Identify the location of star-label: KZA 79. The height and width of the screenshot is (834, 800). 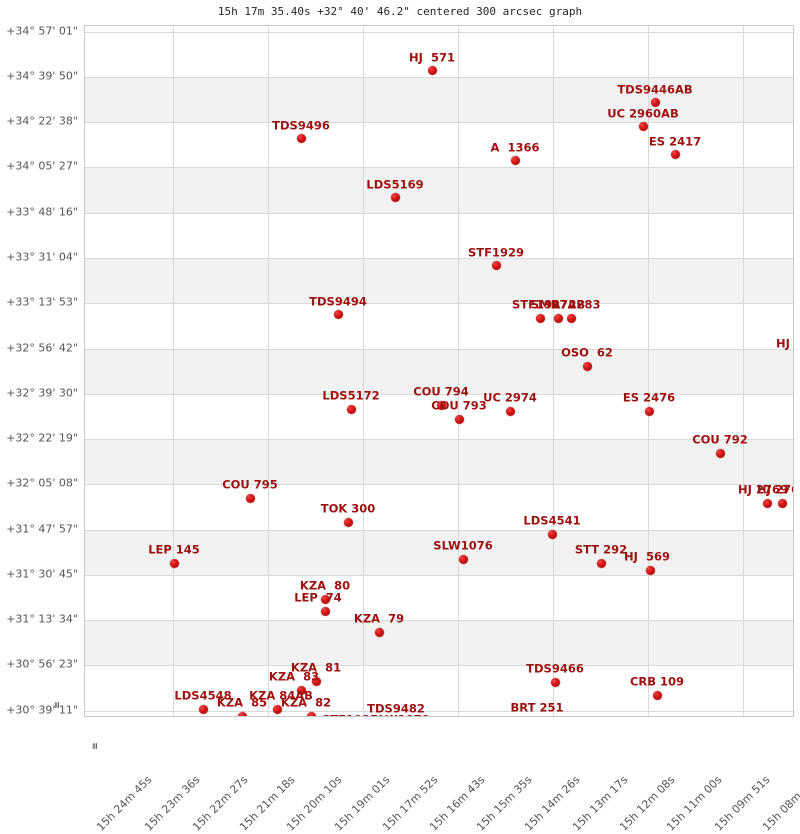
(379, 618).